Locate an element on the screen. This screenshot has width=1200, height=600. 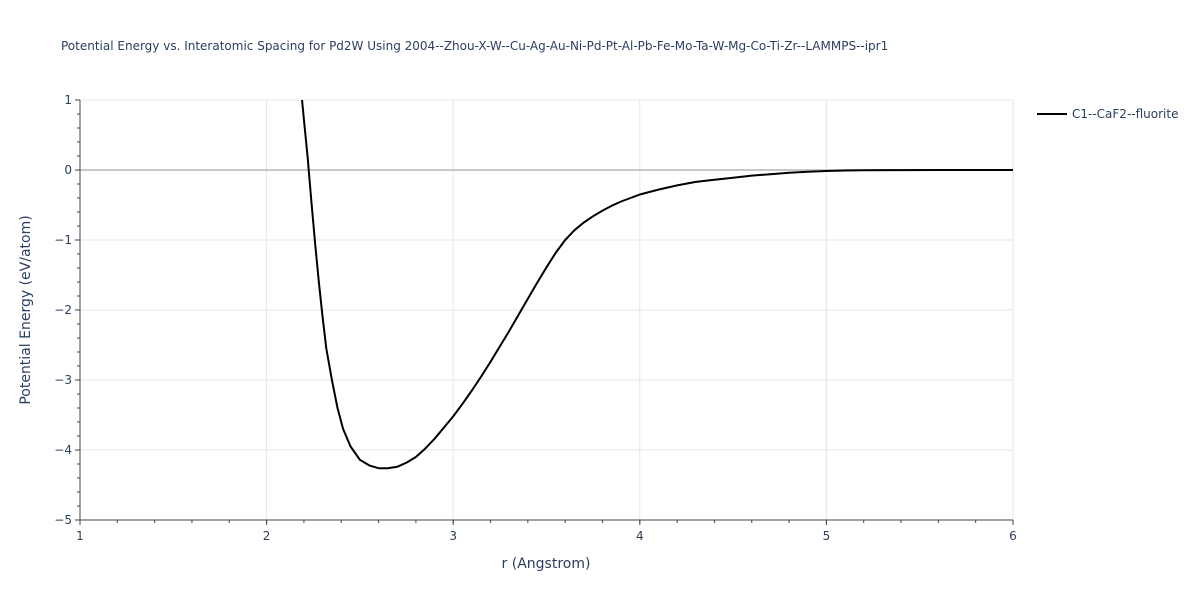
x-tick-label: 4 is located at coordinates (640, 536).